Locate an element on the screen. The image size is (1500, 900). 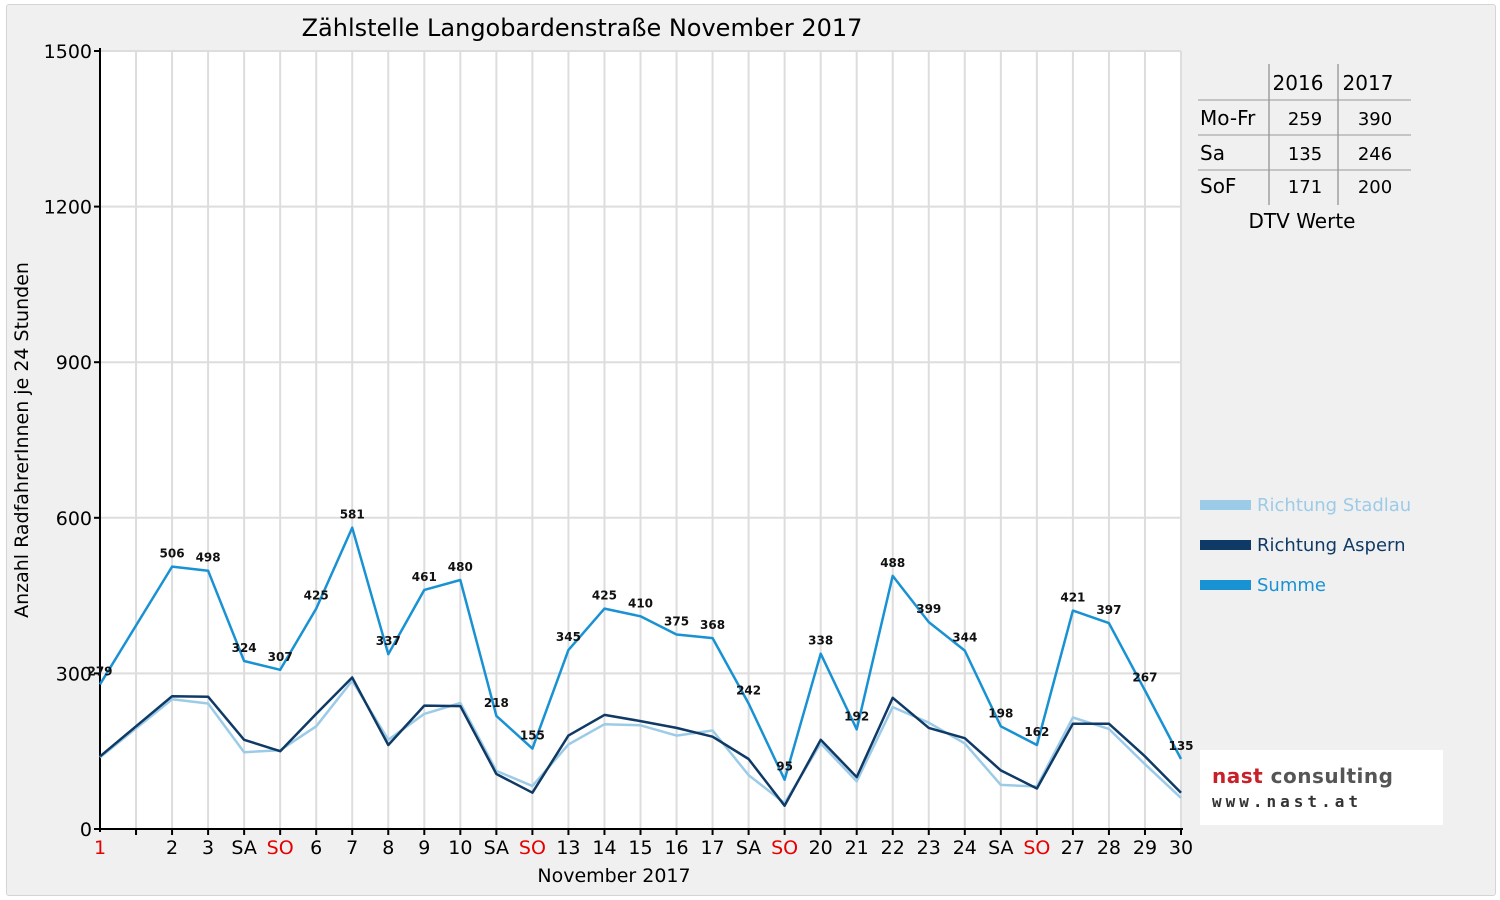
y-axis-label: Anzahl RadfahrerInnen je 24 Stunden is located at coordinates (22, 440).